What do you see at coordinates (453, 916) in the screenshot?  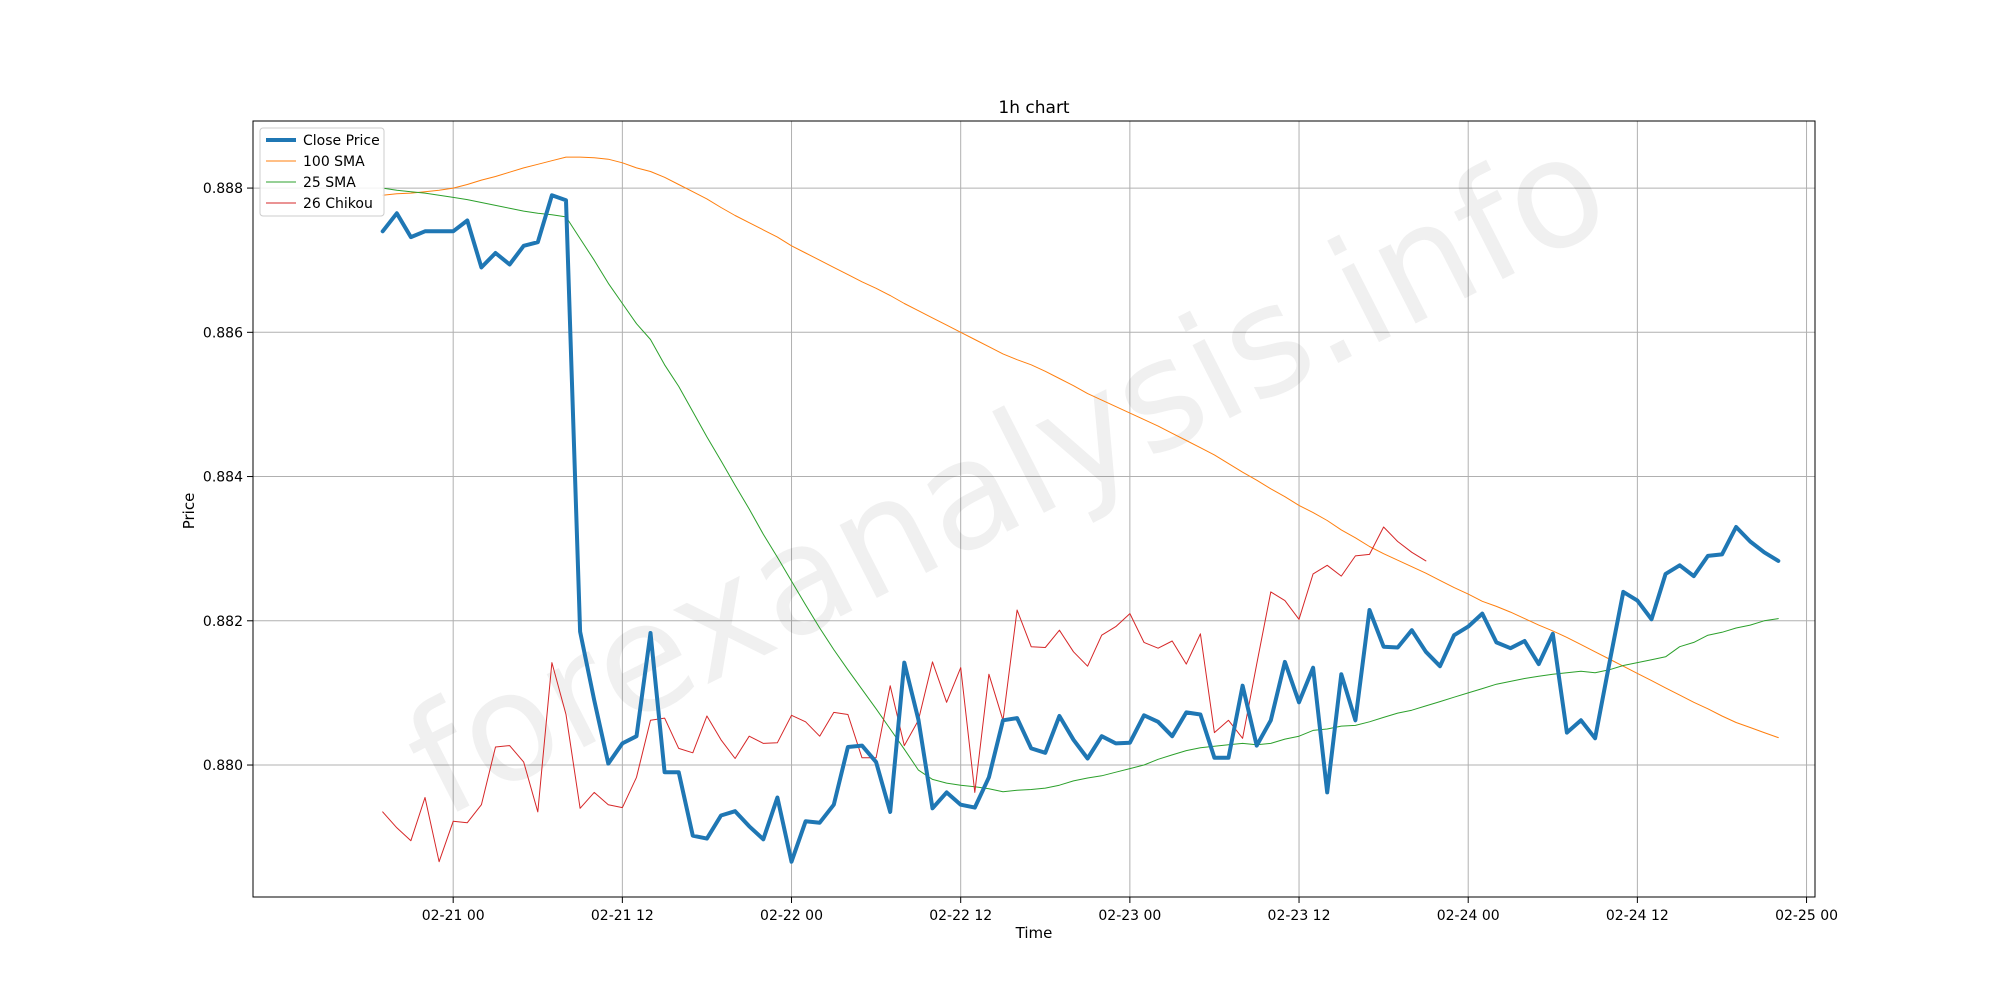 I see `x-tick-label: 02-21 00` at bounding box center [453, 916].